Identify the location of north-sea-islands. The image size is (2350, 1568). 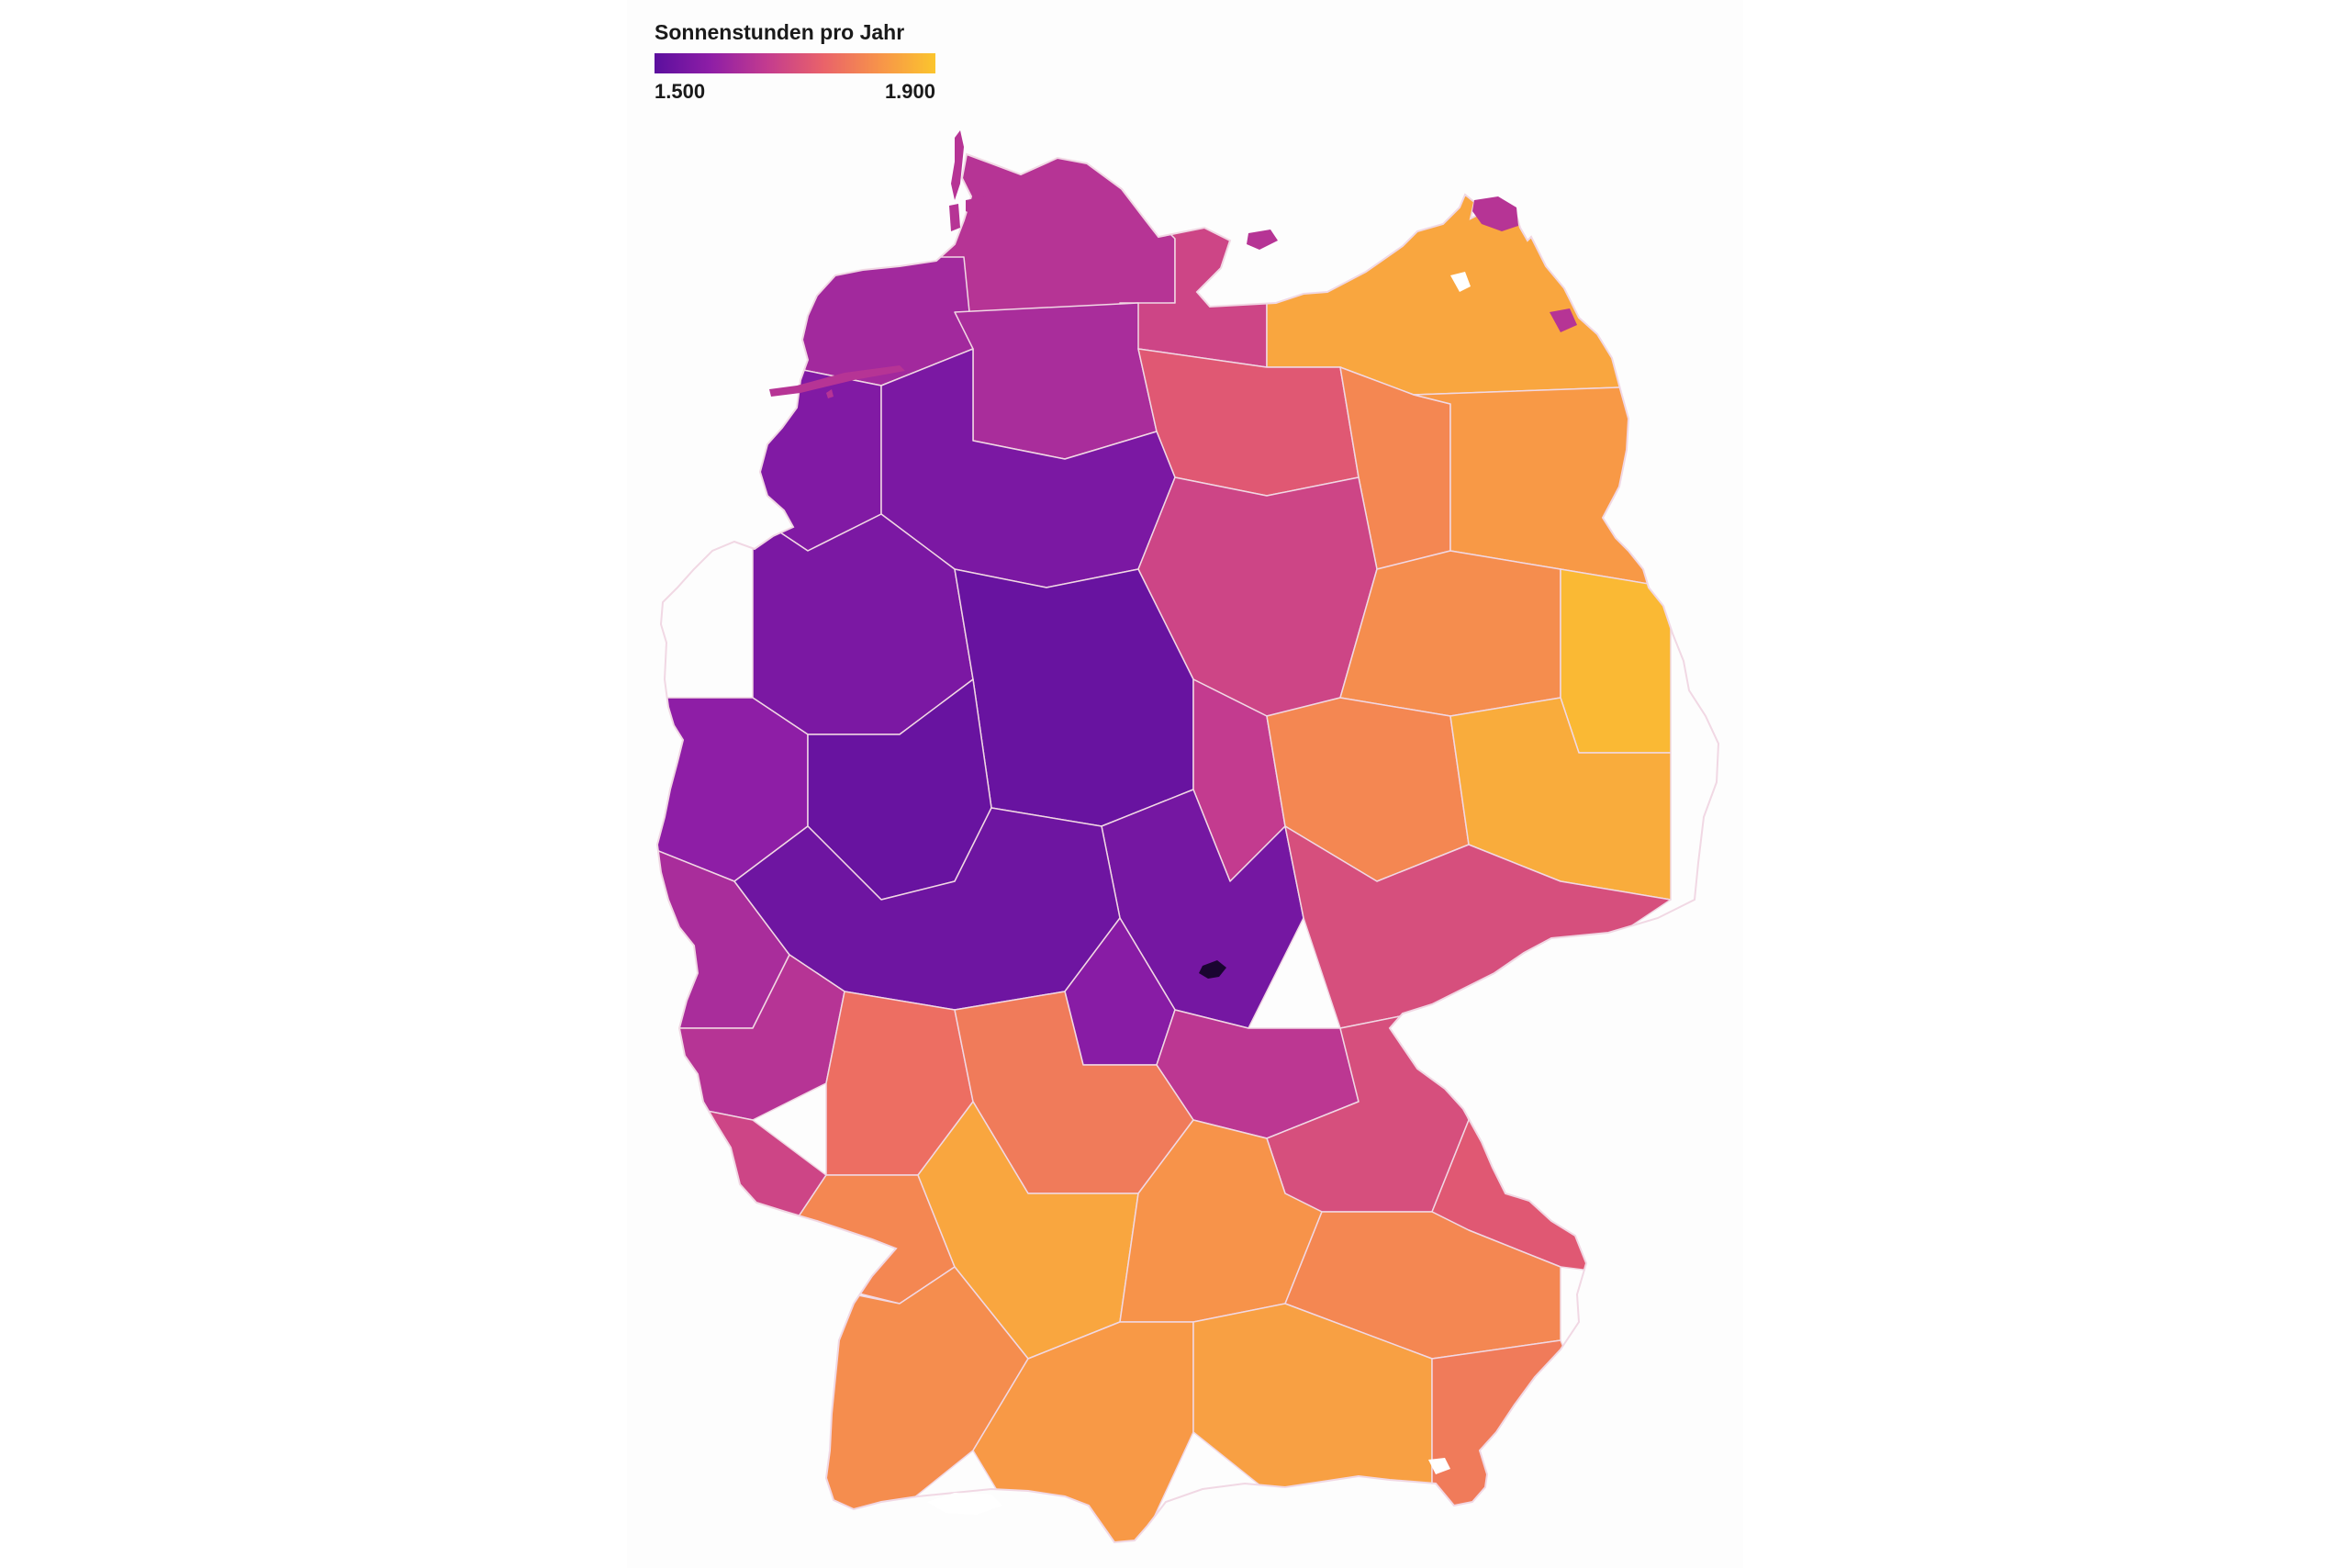
(1173, 264).